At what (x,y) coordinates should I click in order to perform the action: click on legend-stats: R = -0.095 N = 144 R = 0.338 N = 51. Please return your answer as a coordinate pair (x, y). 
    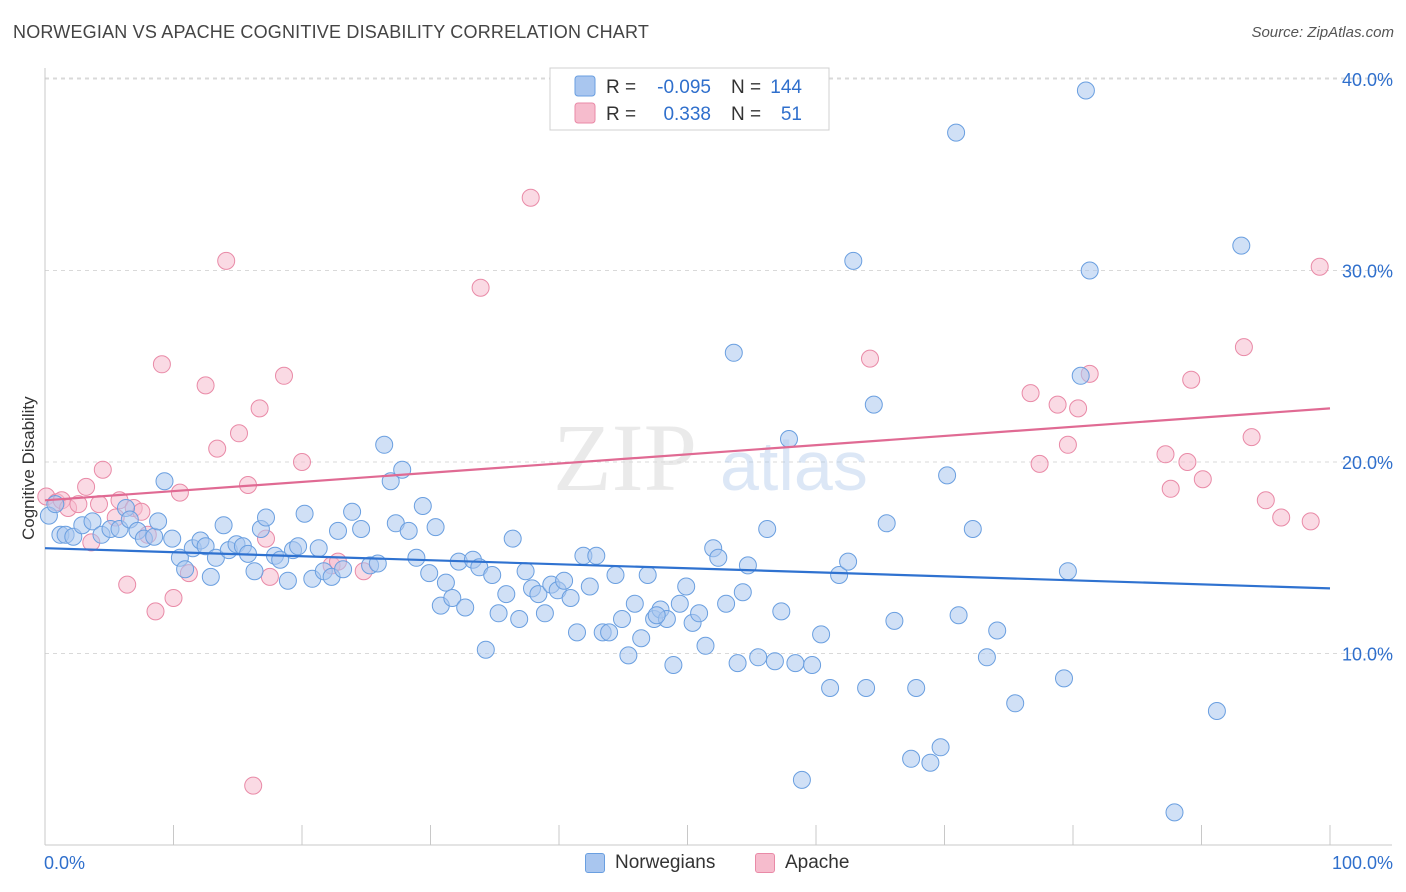
    Looking at the image, I should click on (689, 99).